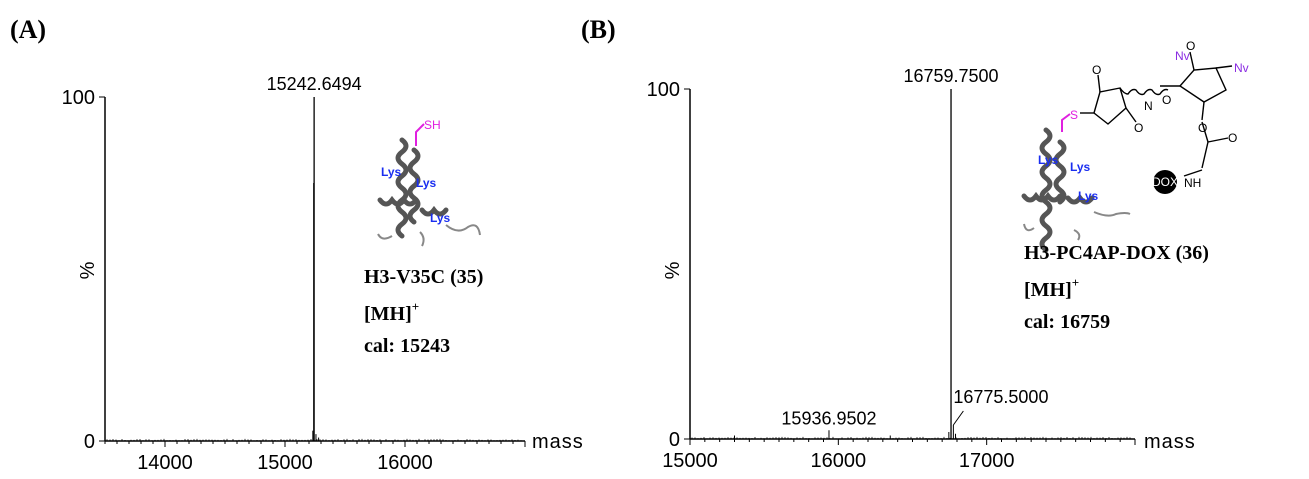 The height and width of the screenshot is (479, 1309). I want to click on x-axis-label-a: mass, so click(558, 442).